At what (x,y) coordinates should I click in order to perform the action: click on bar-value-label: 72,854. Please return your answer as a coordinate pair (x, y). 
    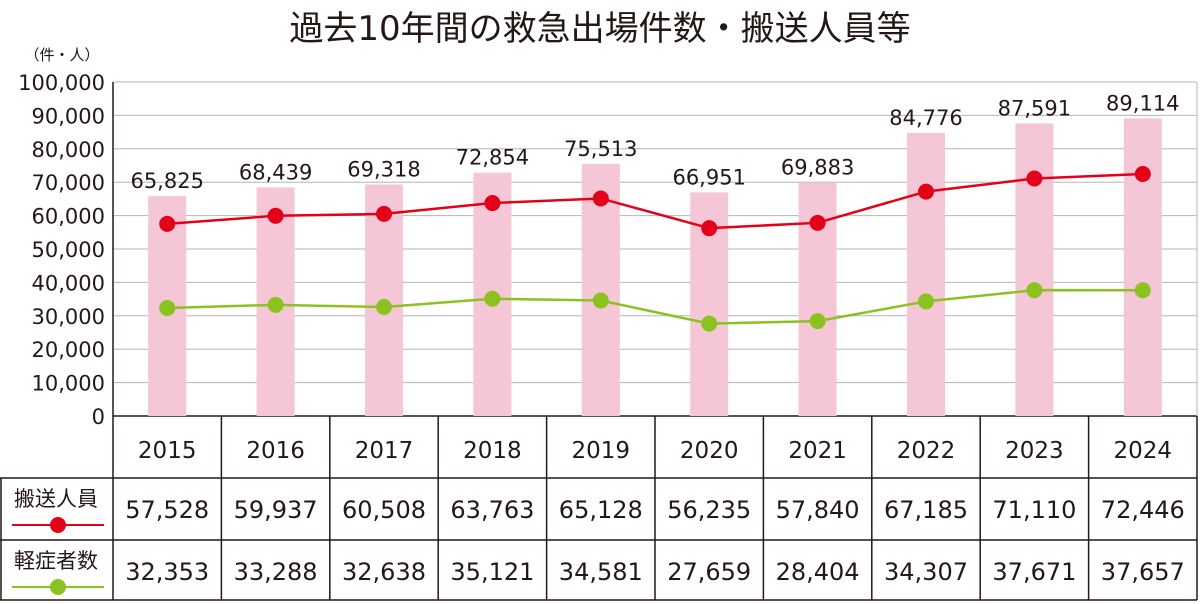
    Looking at the image, I should click on (492, 158).